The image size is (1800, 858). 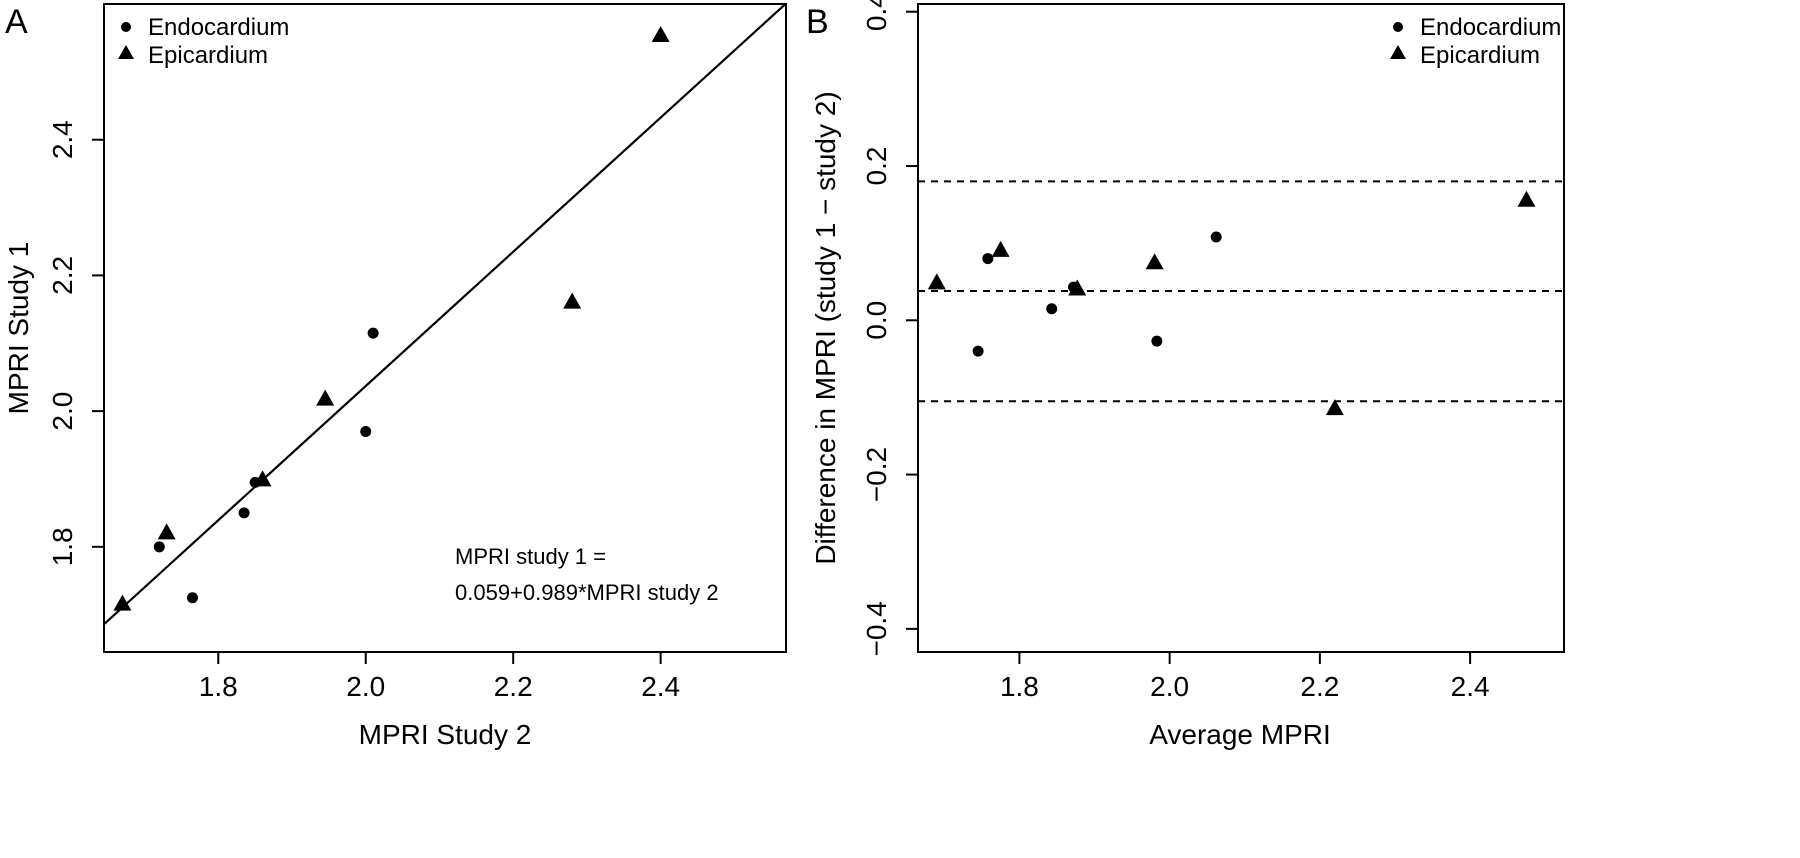 What do you see at coordinates (876, 15) in the screenshot?
I see `y-tick-label: 0.4` at bounding box center [876, 15].